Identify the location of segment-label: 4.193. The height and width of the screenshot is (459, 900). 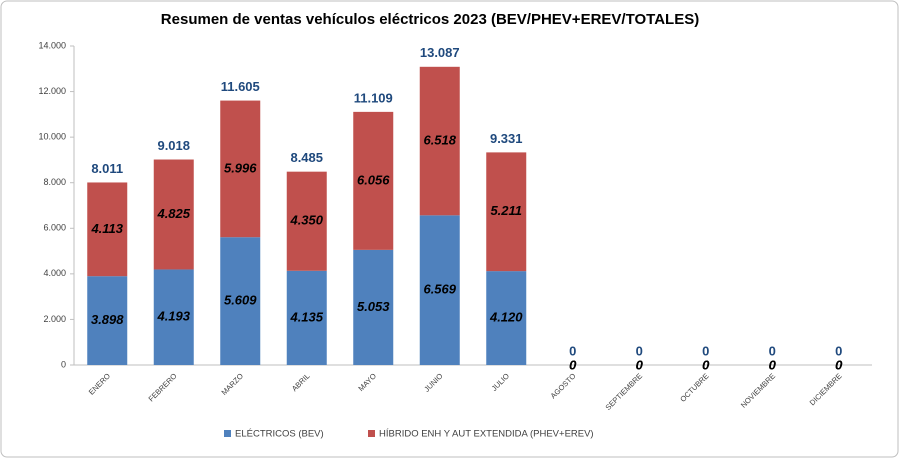
(173, 316).